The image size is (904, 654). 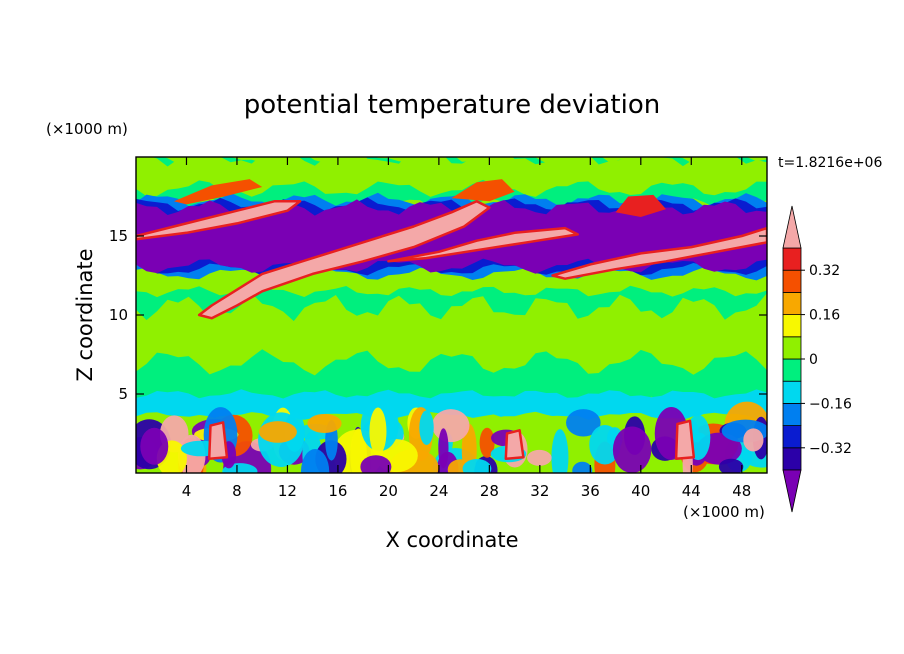 I want to click on x-tick-label: 32, so click(x=539, y=491).